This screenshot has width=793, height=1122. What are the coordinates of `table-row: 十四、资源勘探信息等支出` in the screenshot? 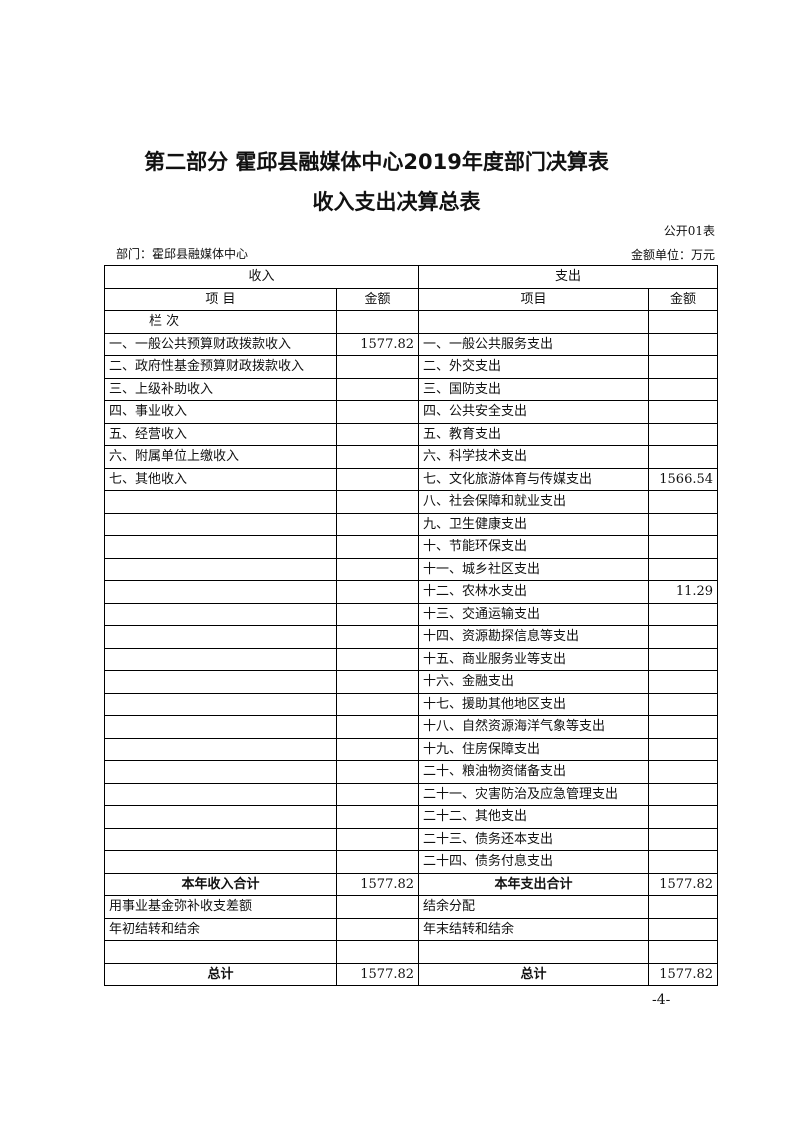 It's located at (411, 637).